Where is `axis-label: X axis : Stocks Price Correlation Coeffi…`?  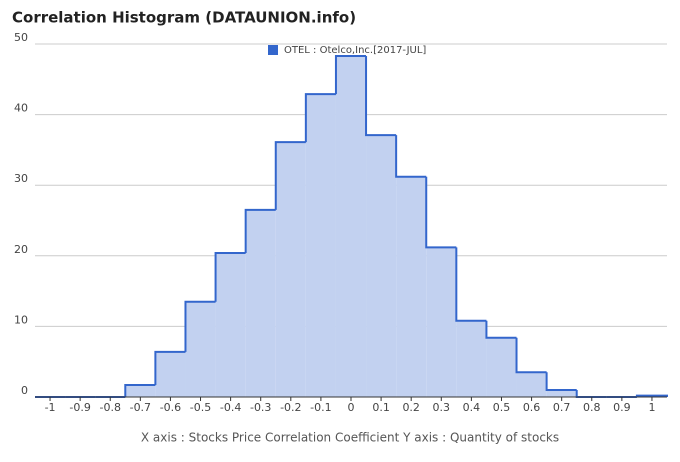
axis-label: X axis : Stocks Price Correlation Coeffi… is located at coordinates (350, 438).